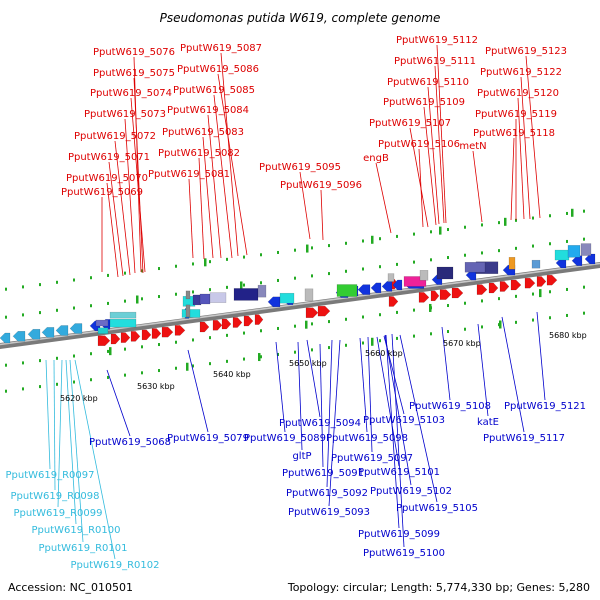 This screenshot has height=600, width=600. What do you see at coordinates (218, 69) in the screenshot?
I see `gene-label-forward: PputW619_5086` at bounding box center [218, 69].